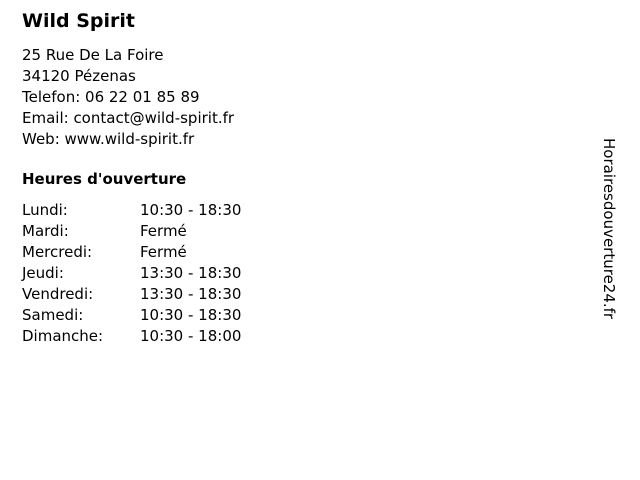 Image resolution: width=640 pixels, height=480 pixels. I want to click on opening-hours-heading: Heures d'ouverture, so click(104, 179).